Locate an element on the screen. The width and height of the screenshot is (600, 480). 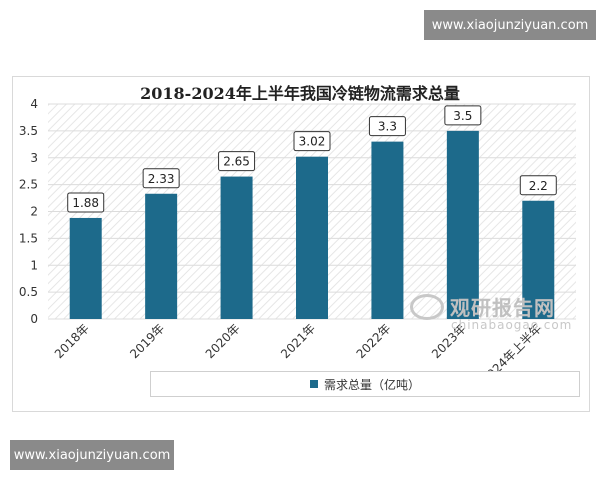
data-label-text: 2.65 is located at coordinates (236, 162).